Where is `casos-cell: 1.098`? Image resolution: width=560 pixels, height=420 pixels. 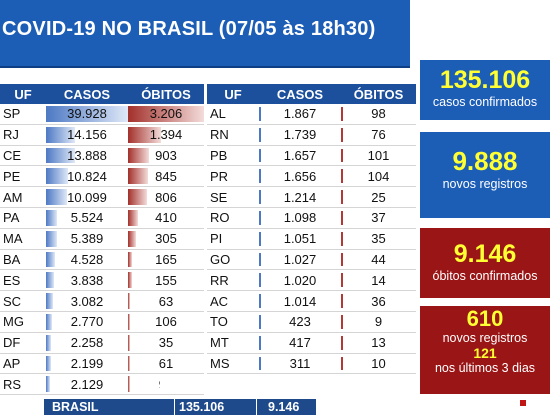 casos-cell: 1.098 is located at coordinates (300, 218).